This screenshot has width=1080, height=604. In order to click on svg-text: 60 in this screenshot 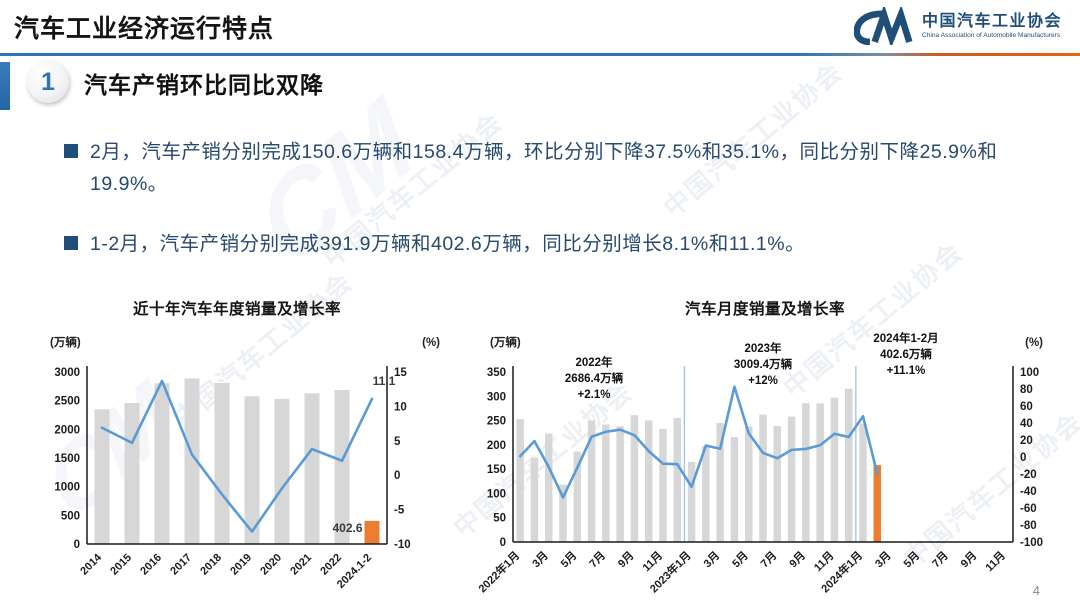, I will do `click(1026, 407)`.